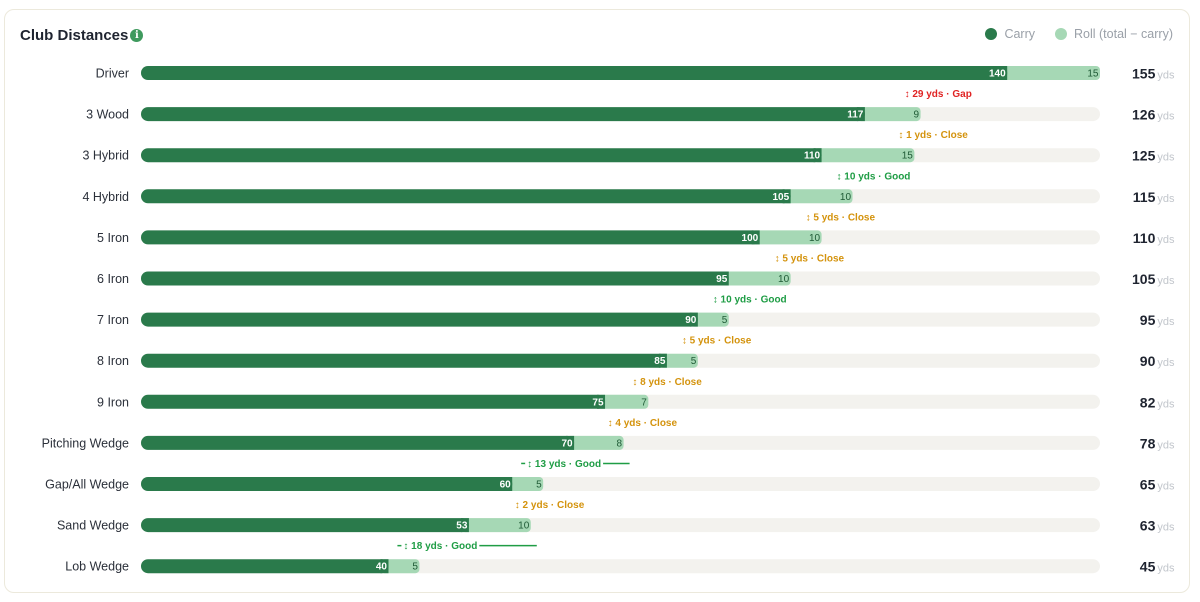 The image size is (1200, 602). Describe the element at coordinates (113, 361) in the screenshot. I see `club-label: 8 Iron` at that location.